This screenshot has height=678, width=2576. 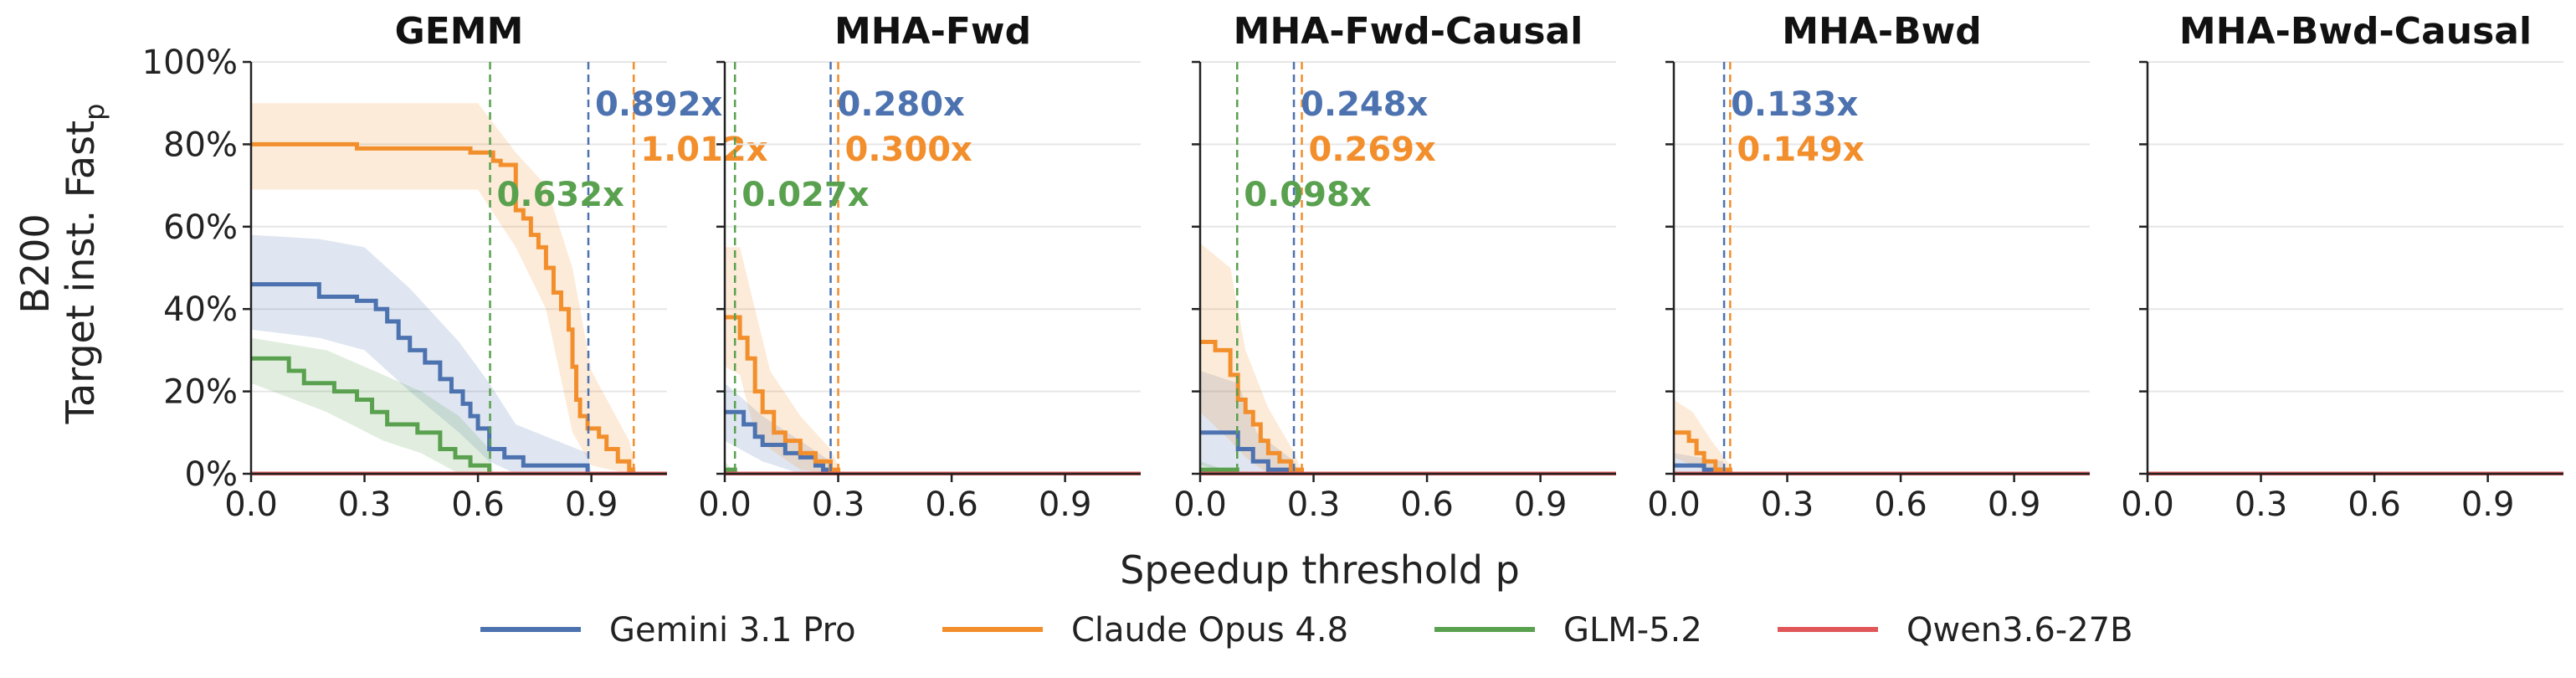 What do you see at coordinates (1320, 570) in the screenshot?
I see `x-axis-label: Speedup threshold p` at bounding box center [1320, 570].